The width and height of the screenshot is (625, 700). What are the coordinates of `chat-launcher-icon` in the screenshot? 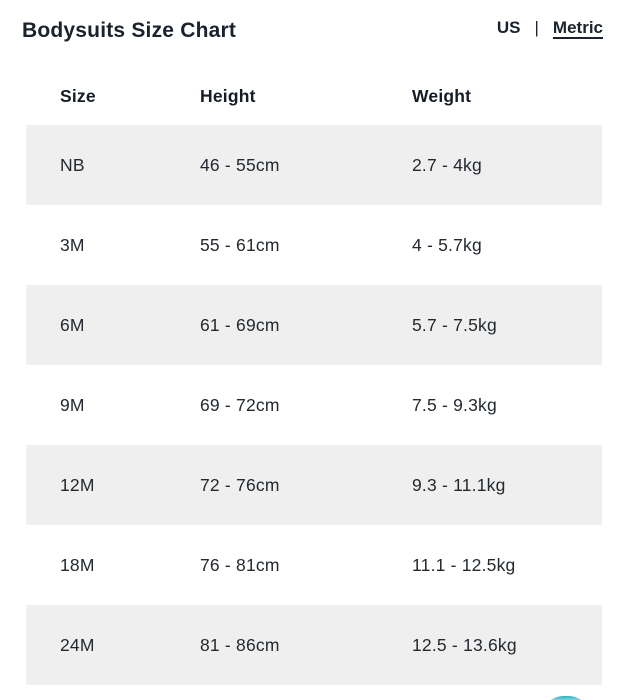 It's located at (566, 698).